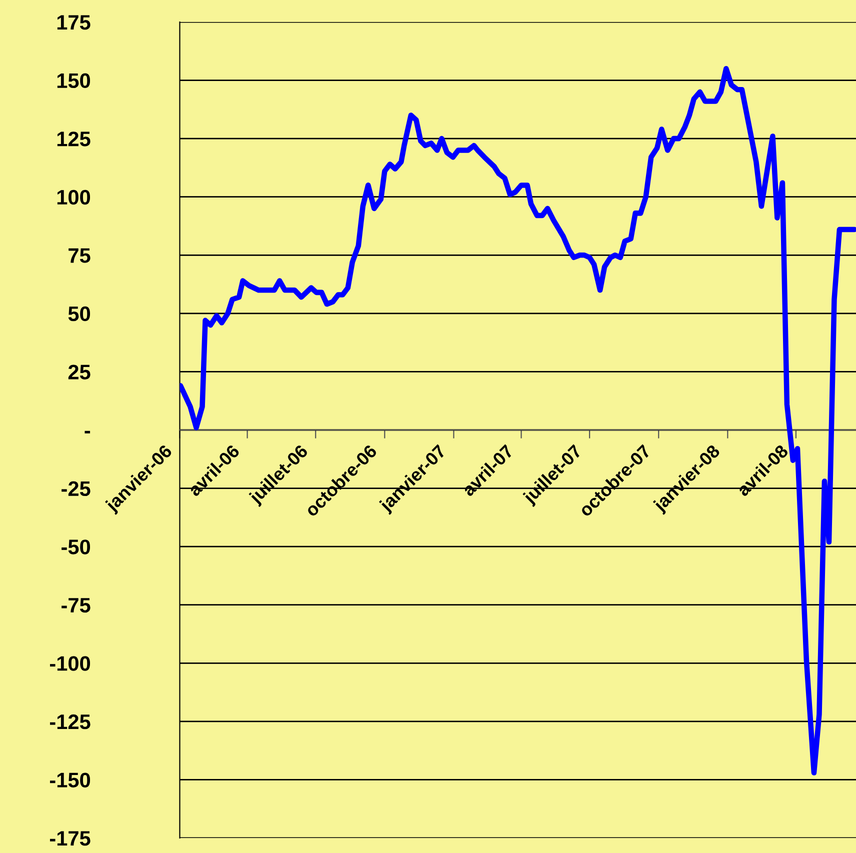 The image size is (856, 853). I want to click on y-tick-label: -75, so click(76, 605).